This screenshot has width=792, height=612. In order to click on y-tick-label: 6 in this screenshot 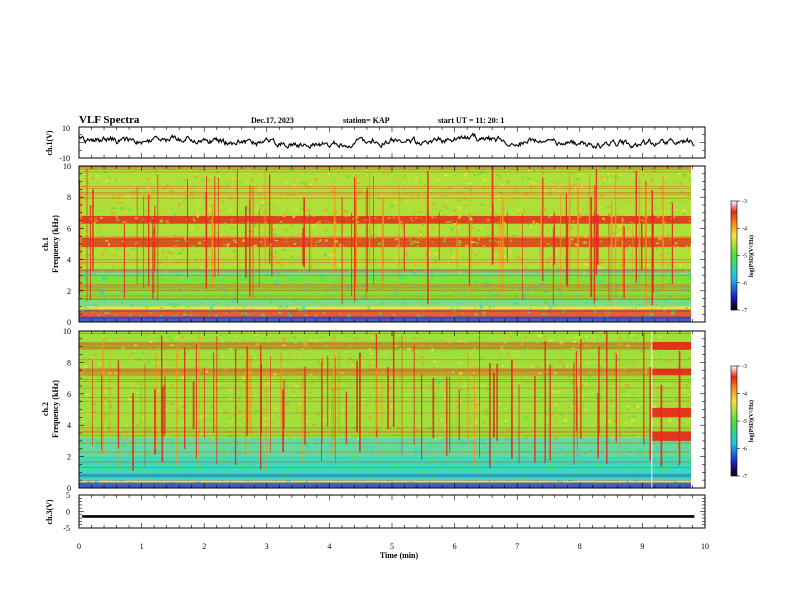, I will do `click(69, 228)`.